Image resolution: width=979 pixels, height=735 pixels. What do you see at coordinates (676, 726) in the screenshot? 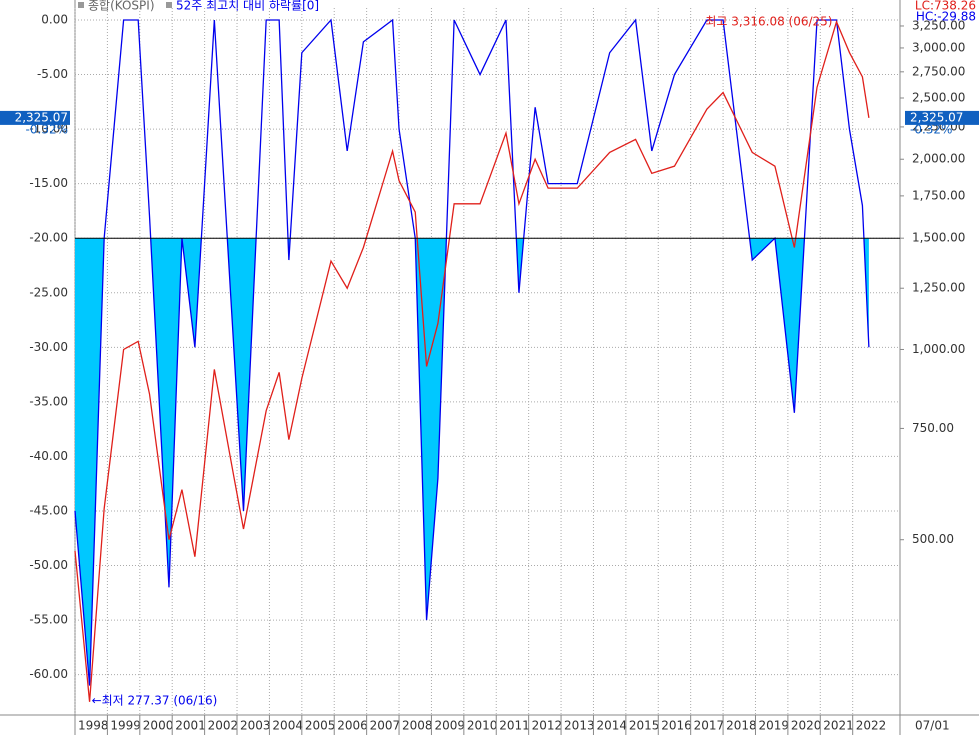
I see `x-tick-label: 2016` at bounding box center [676, 726].